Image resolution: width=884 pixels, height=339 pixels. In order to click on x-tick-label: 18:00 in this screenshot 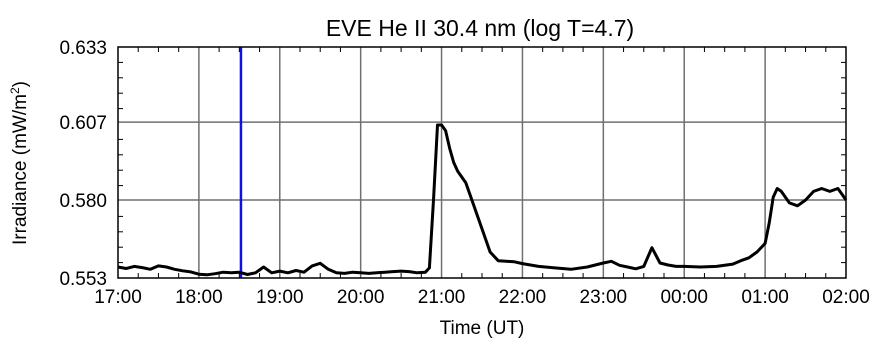, I will do `click(199, 297)`.